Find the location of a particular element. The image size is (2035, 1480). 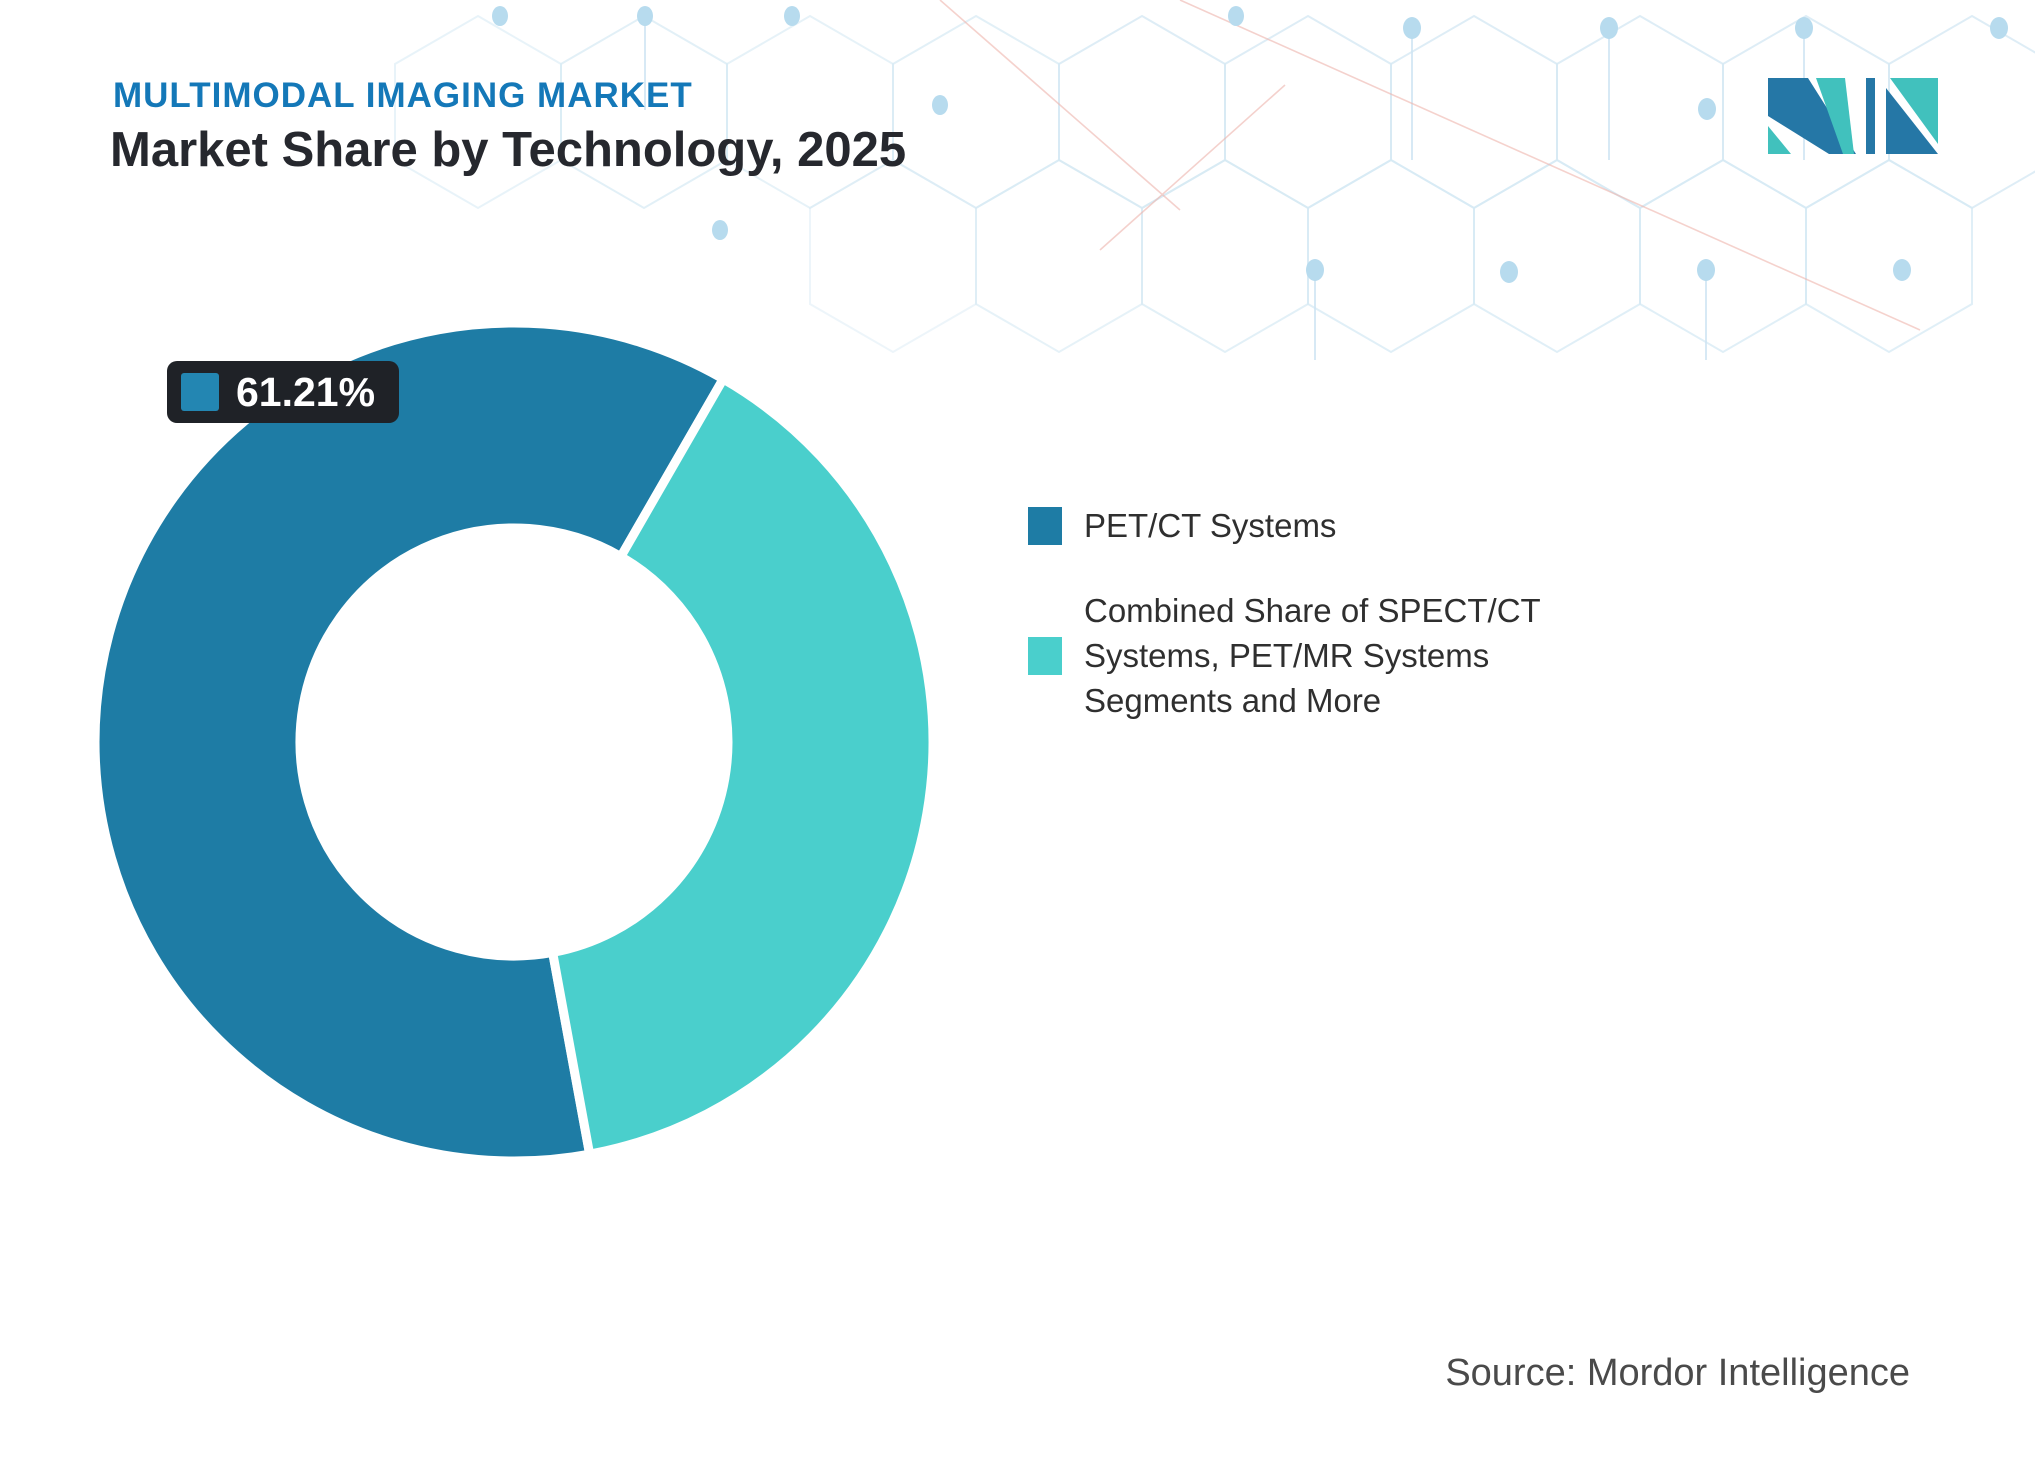

slice-label-badge: 61.21% is located at coordinates (283, 392).